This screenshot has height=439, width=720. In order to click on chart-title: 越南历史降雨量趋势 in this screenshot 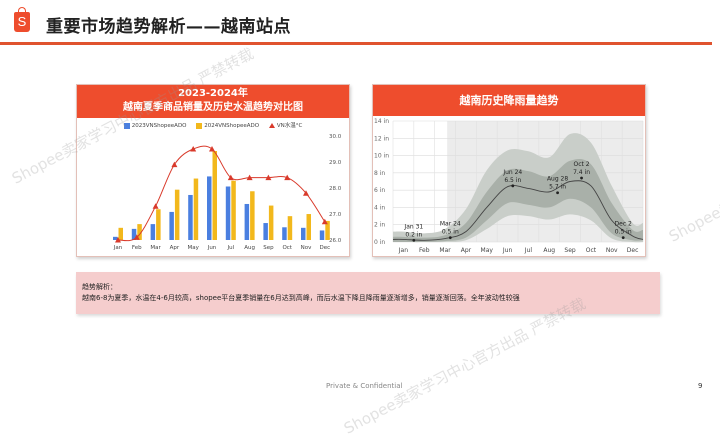, I will do `click(509, 100)`.